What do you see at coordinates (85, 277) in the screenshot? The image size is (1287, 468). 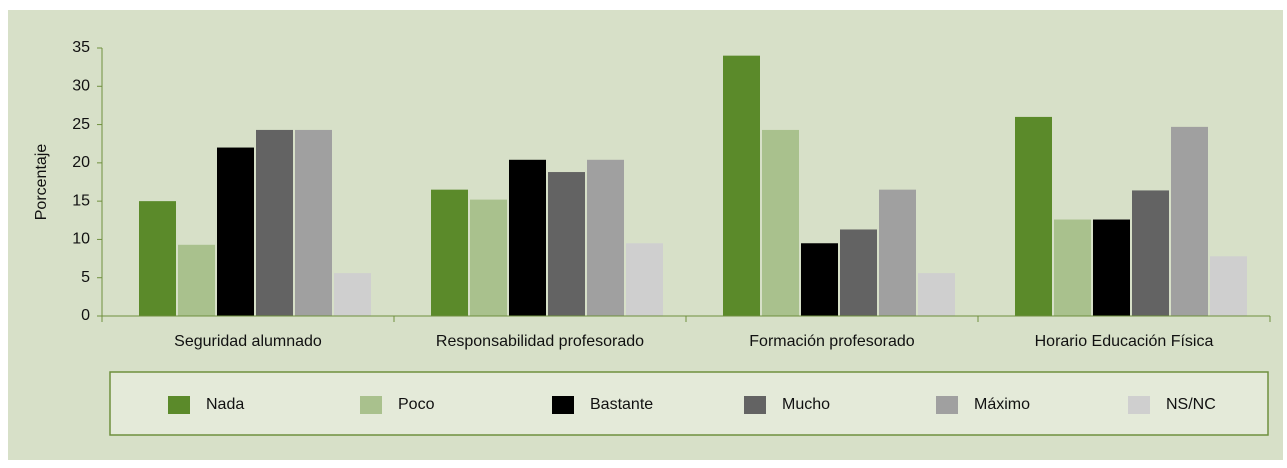 I see `y-tick-label: 5` at bounding box center [85, 277].